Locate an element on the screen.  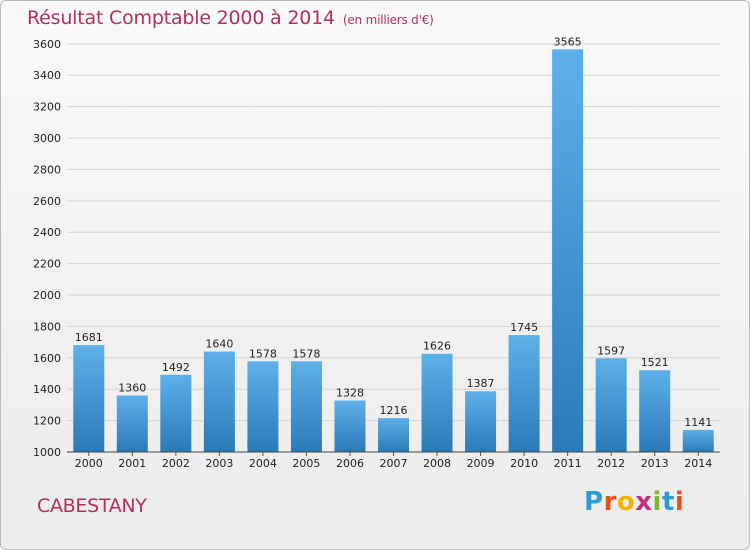
x-tick-label-2005: 2005 is located at coordinates (306, 463).